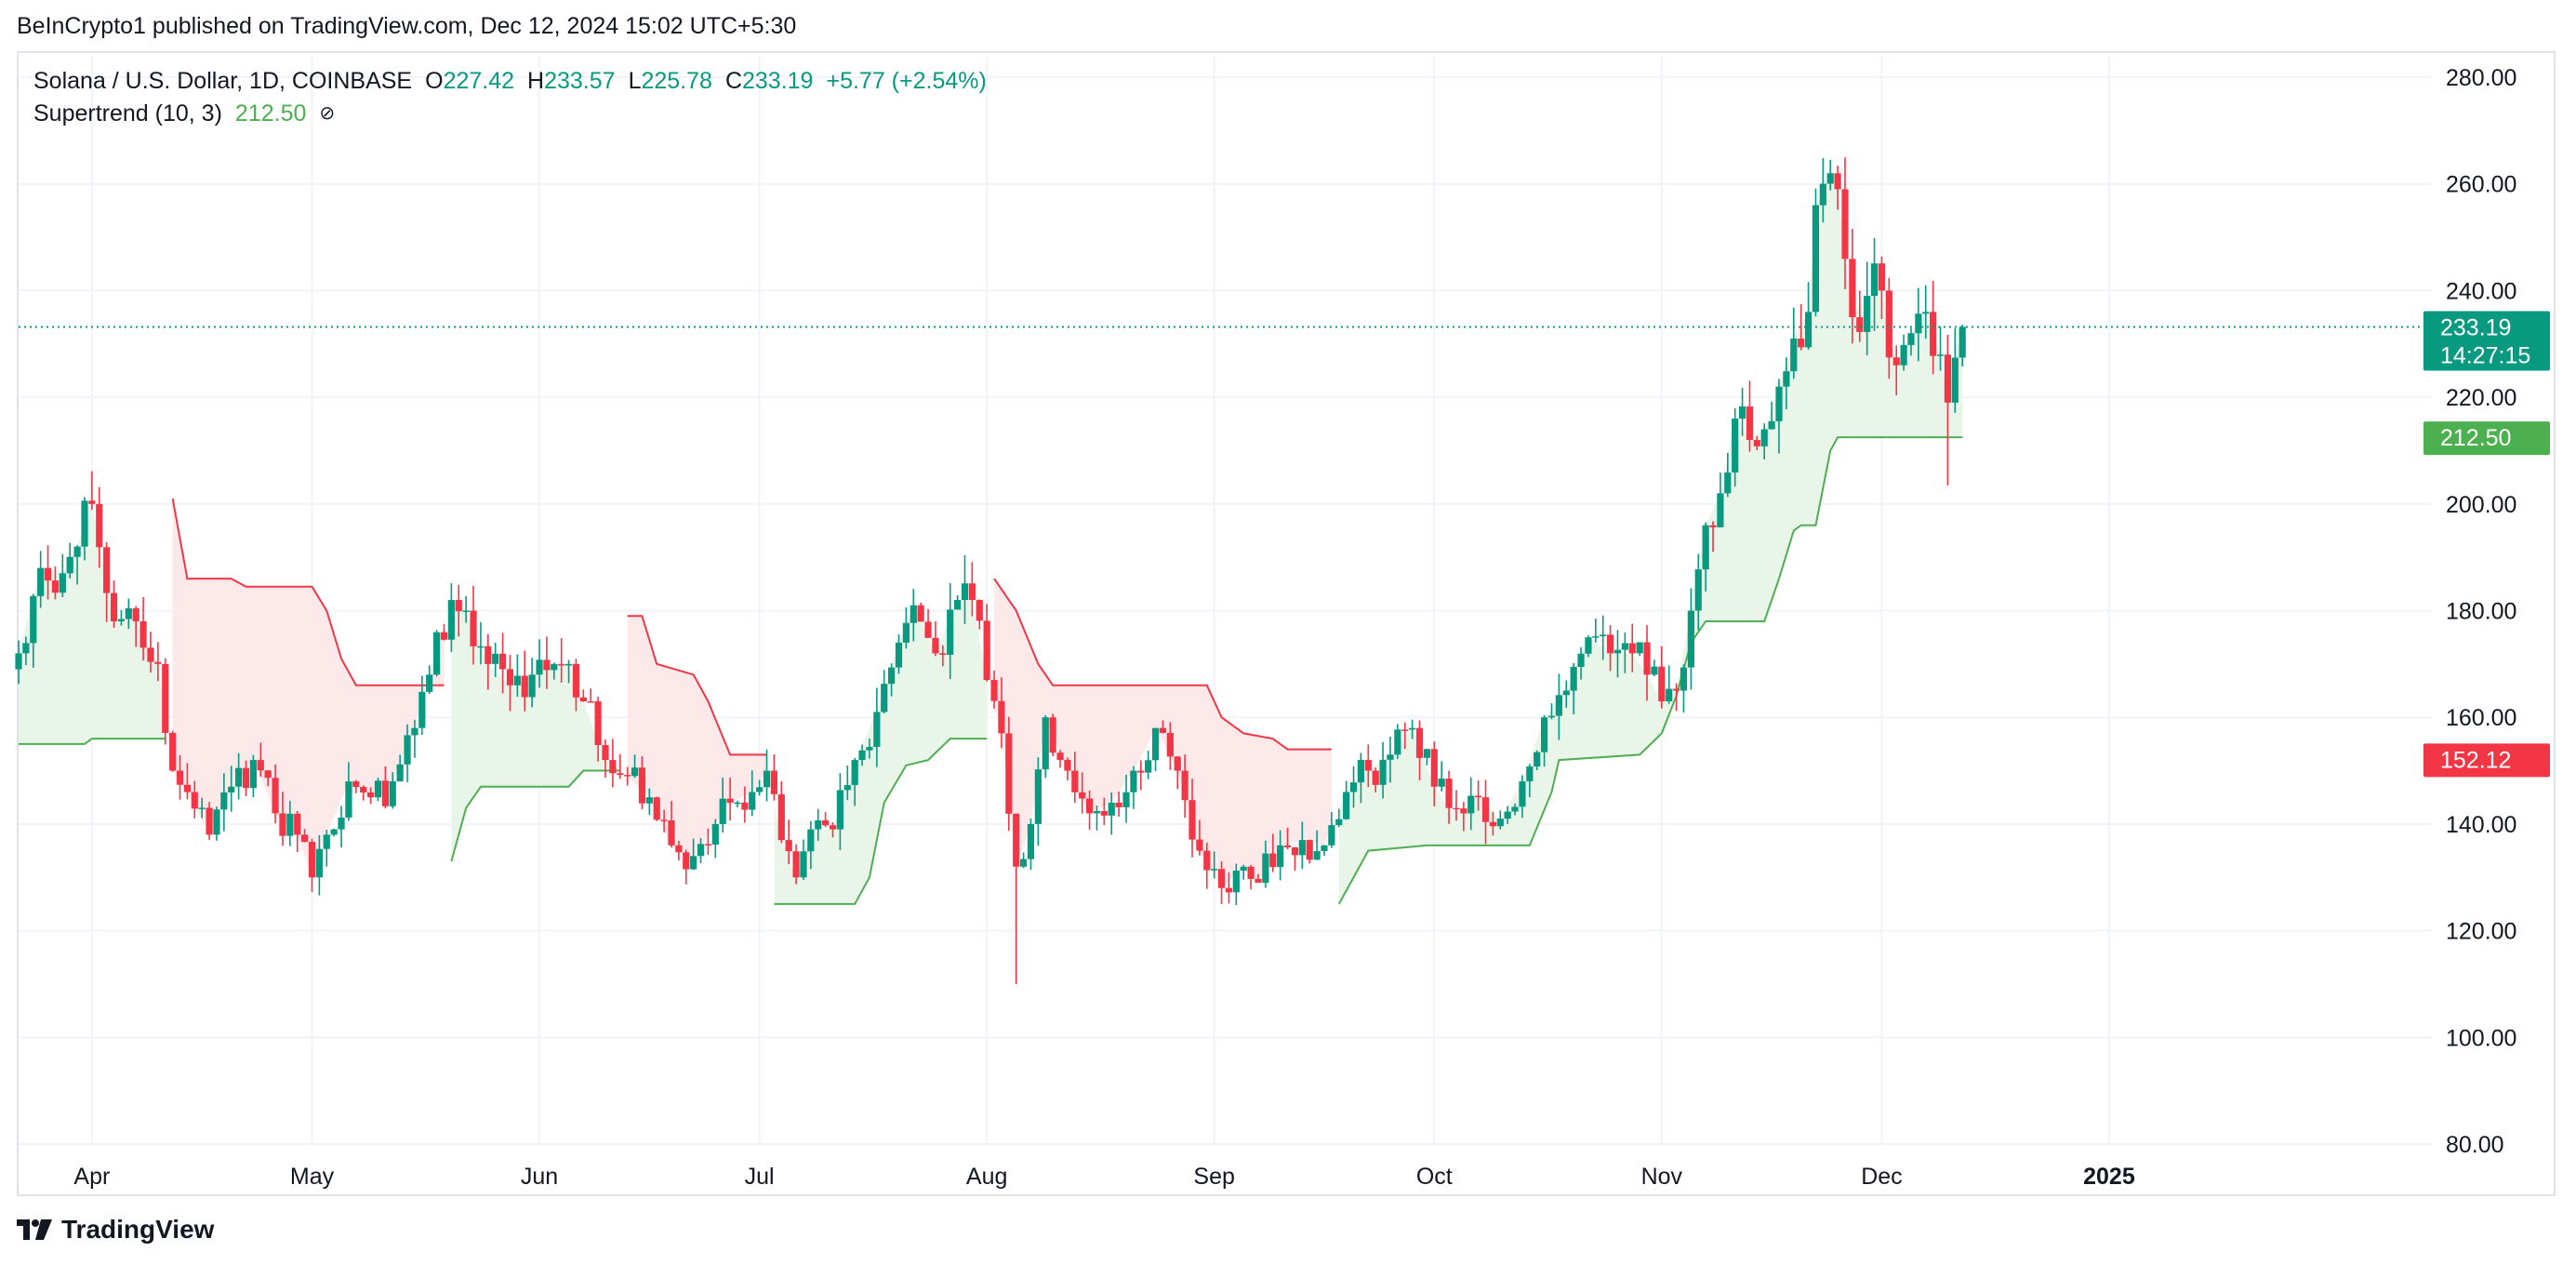 The width and height of the screenshot is (2576, 1265). What do you see at coordinates (2486, 760) in the screenshot?
I see `supertrend-down-tag: 152.12` at bounding box center [2486, 760].